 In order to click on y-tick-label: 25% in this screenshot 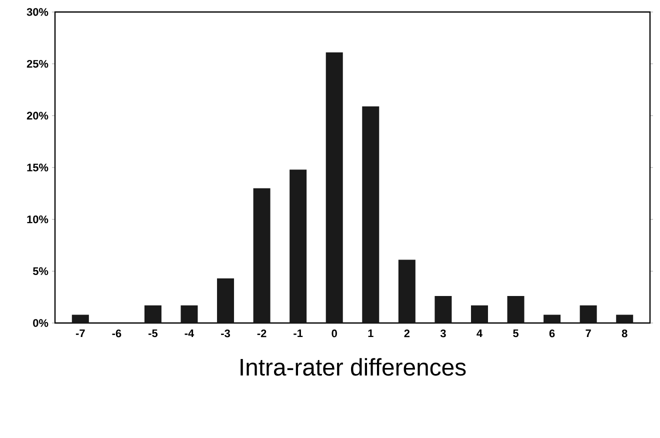, I will do `click(37, 64)`.